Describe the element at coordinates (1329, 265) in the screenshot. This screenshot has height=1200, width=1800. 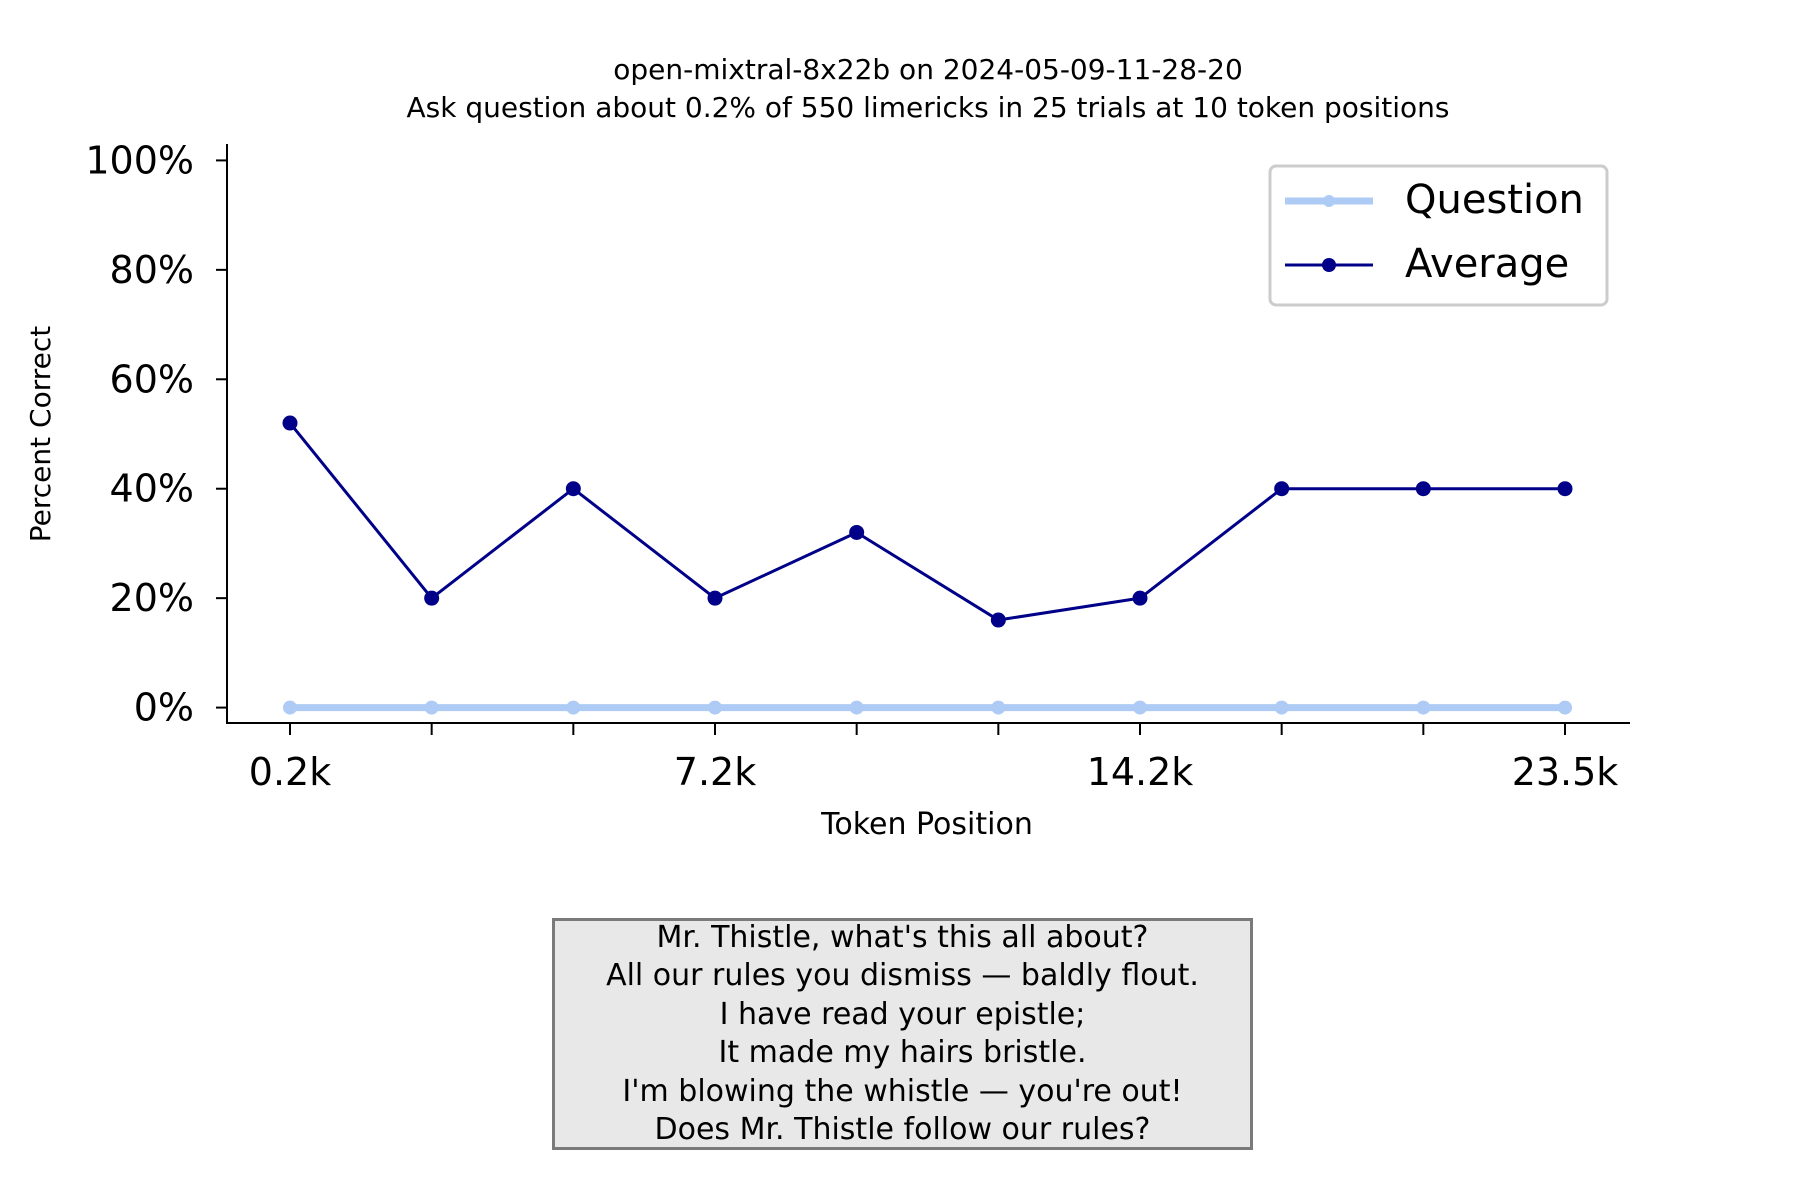
I see `legend-average-marker` at that location.